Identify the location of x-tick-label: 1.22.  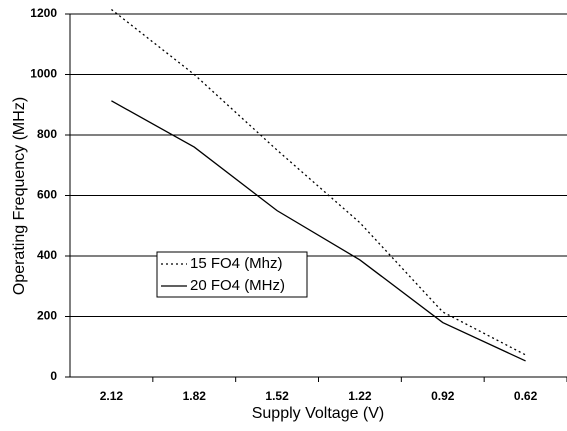
(360, 396).